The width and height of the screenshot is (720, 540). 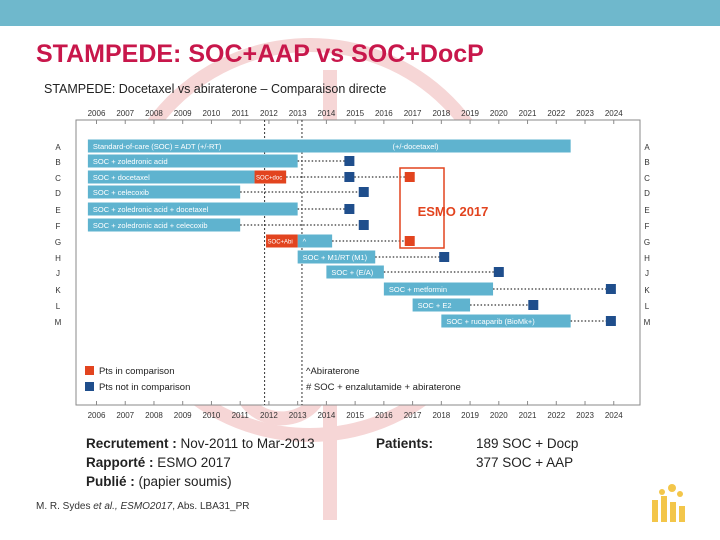 I want to click on chart-note: ^Abiraterone, so click(x=333, y=371).